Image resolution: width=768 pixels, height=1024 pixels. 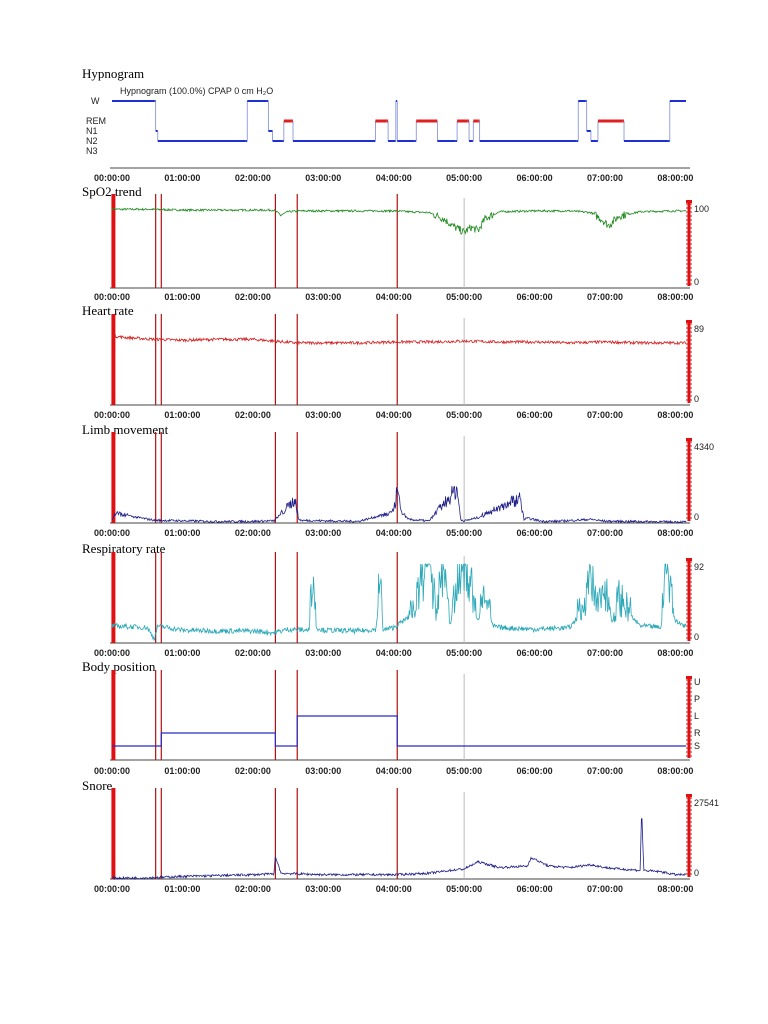 What do you see at coordinates (706, 803) in the screenshot?
I see `y-max-label: 27541` at bounding box center [706, 803].